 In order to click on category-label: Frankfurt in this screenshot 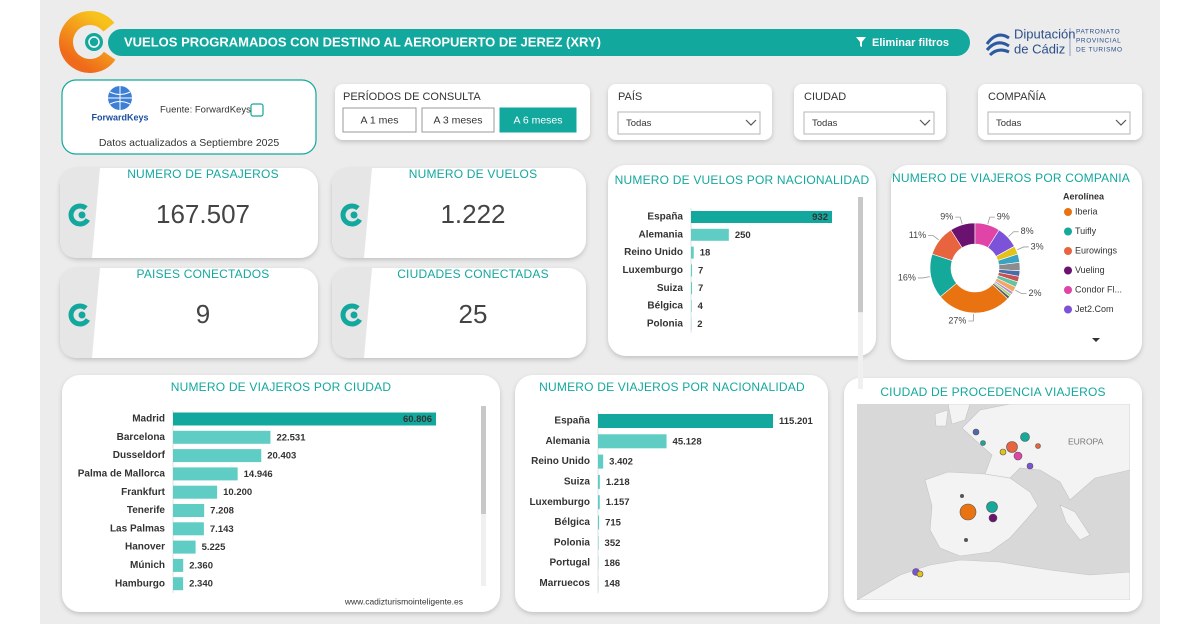, I will do `click(143, 492)`.